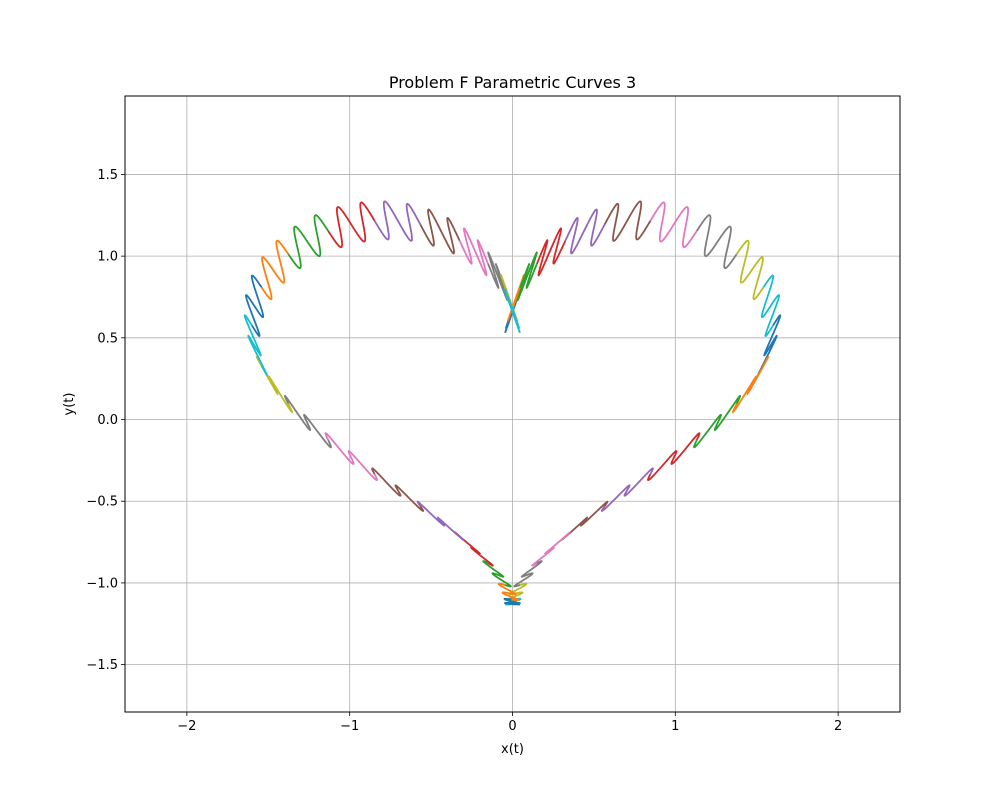  What do you see at coordinates (102, 583) in the screenshot?
I see `y-tick-label: −1.0` at bounding box center [102, 583].